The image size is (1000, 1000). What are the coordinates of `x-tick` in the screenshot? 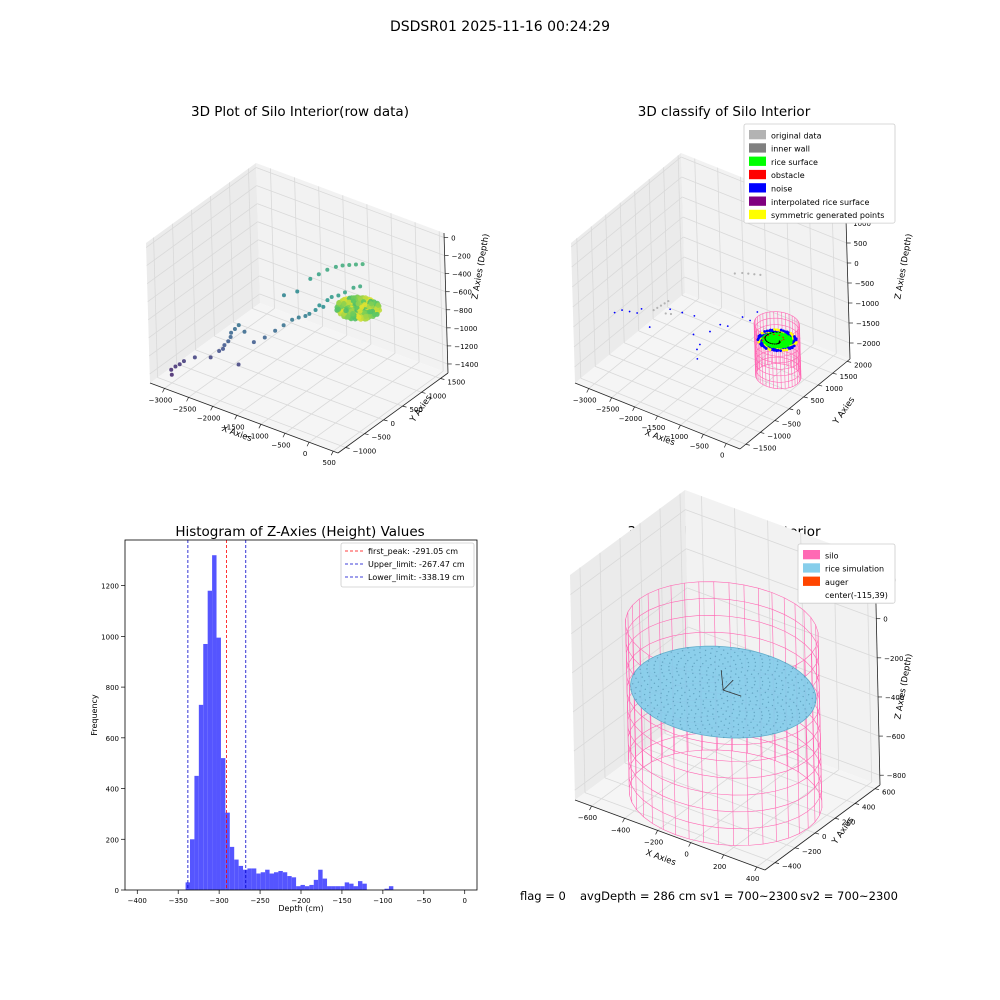 It's located at (689, 844).